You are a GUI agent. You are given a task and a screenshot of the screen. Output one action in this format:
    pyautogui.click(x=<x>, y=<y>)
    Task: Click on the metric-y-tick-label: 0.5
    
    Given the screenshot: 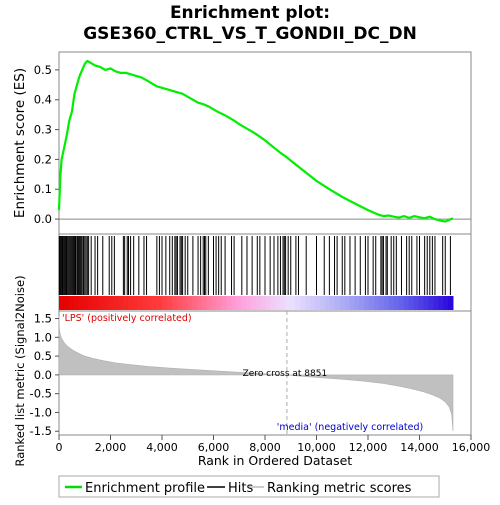 What is the action you would take?
    pyautogui.click(x=43, y=356)
    